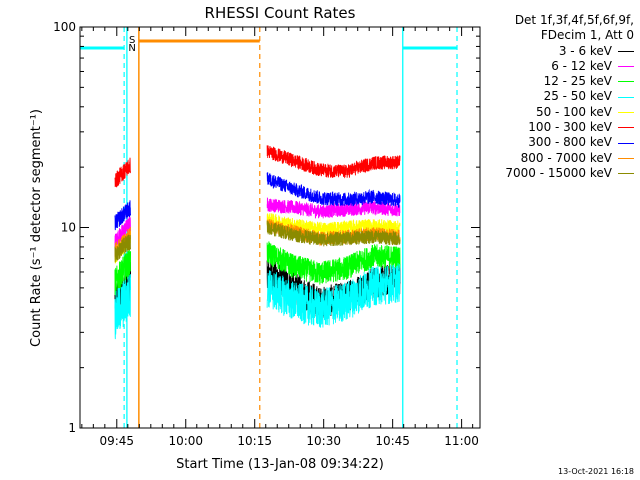 Image resolution: width=640 pixels, height=480 pixels. What do you see at coordinates (570, 142) in the screenshot?
I see `legend-label-6: 300 - 800 keV` at bounding box center [570, 142].